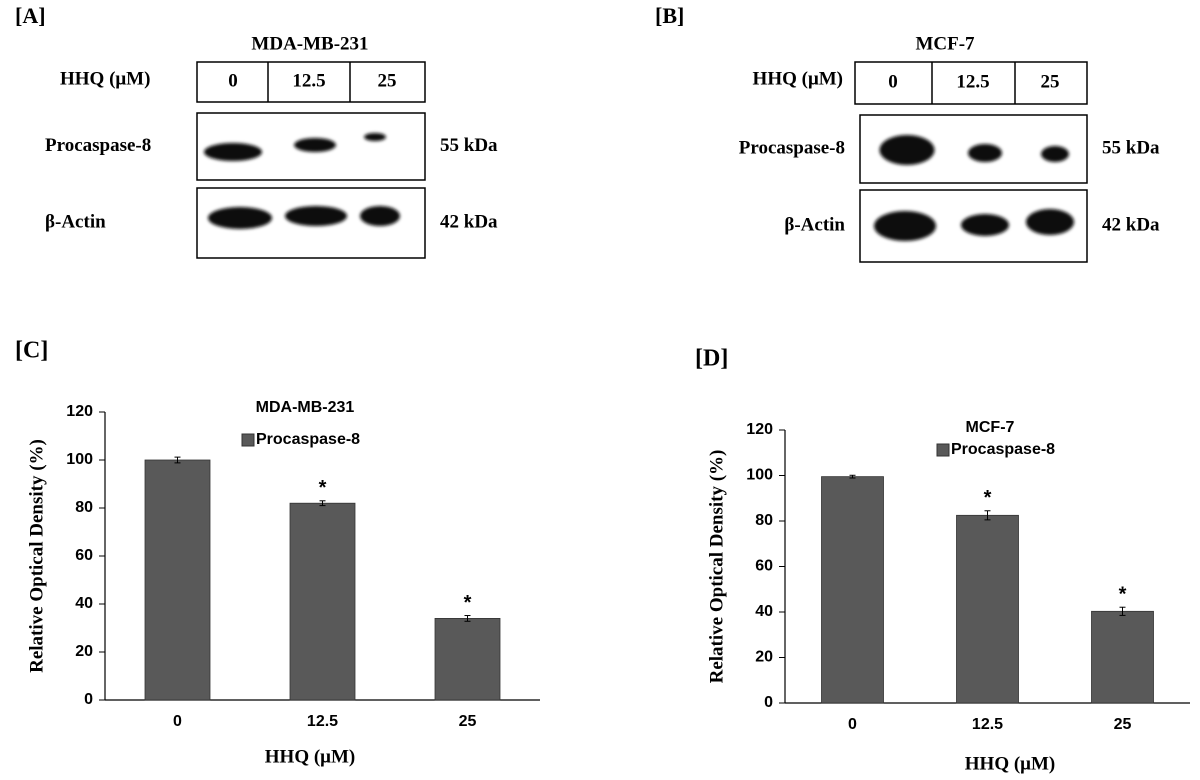  What do you see at coordinates (945, 43) in the screenshot?
I see `blot-title: MCF-7` at bounding box center [945, 43].